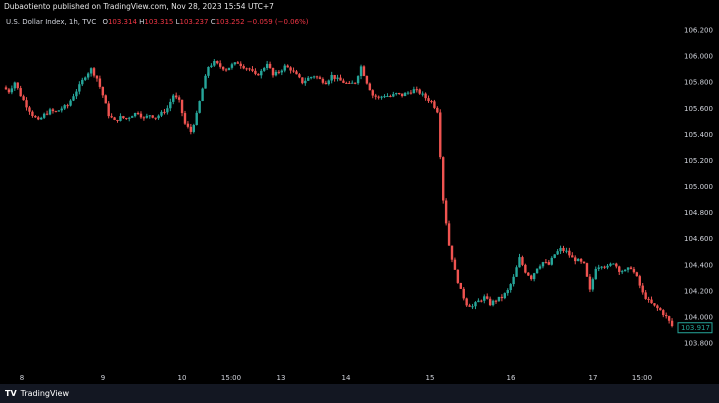 Image resolution: width=719 pixels, height=403 pixels. What do you see at coordinates (44, 393) in the screenshot?
I see `tradingview-brand: TradingView` at bounding box center [44, 393].